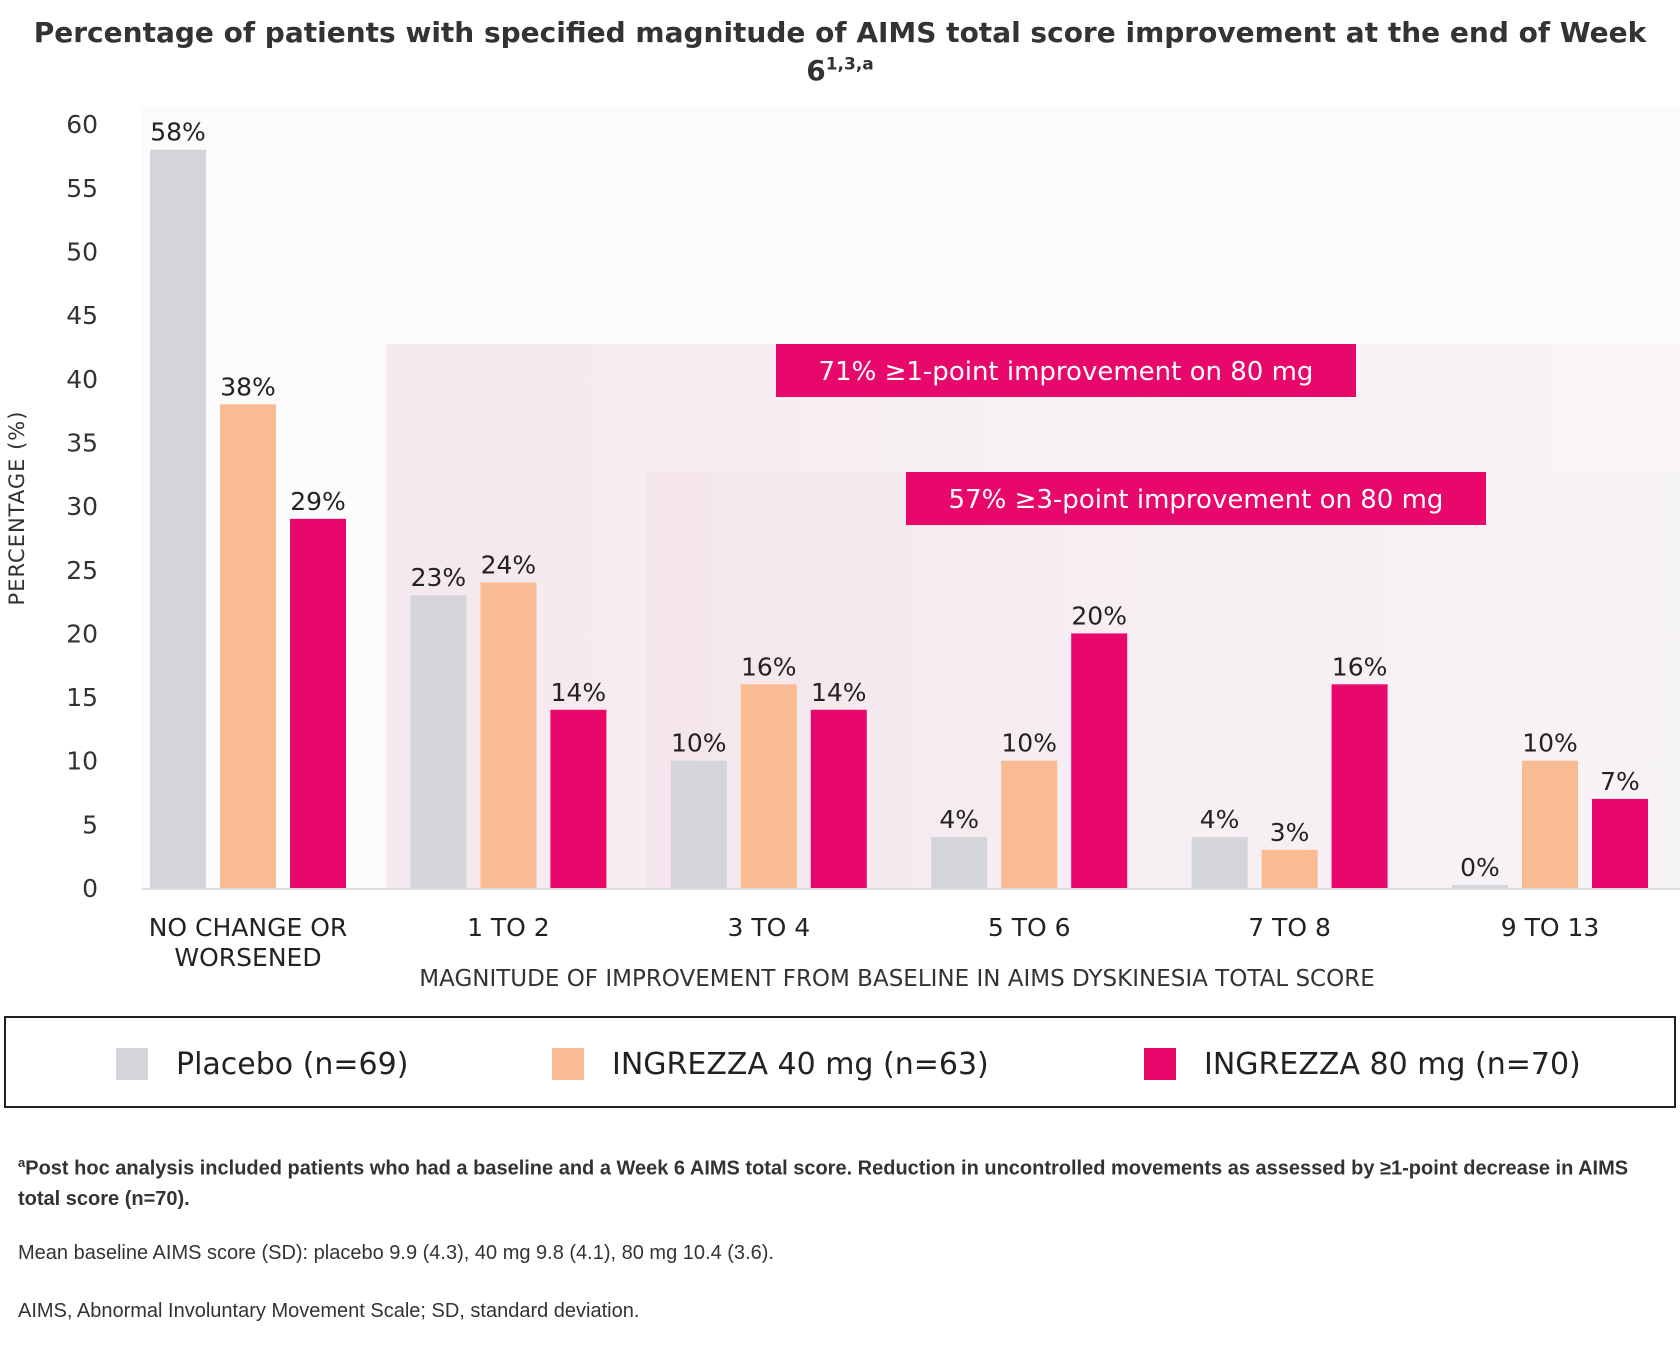 The width and height of the screenshot is (1680, 1356). What do you see at coordinates (568, 1064) in the screenshot?
I see `legend-swatch-40mg` at bounding box center [568, 1064].